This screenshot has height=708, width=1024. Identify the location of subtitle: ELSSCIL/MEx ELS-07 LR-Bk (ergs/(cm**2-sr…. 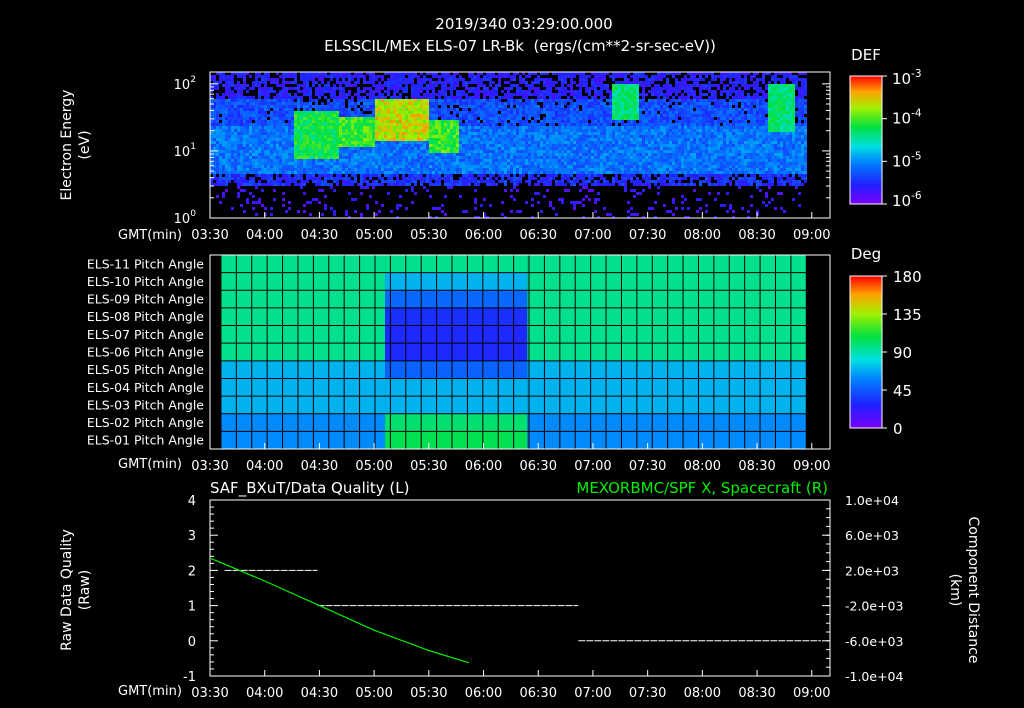
(520, 46).